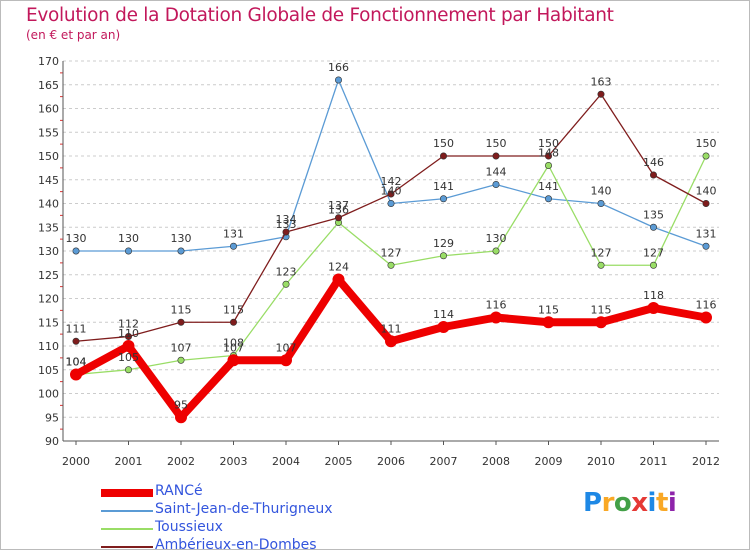 This screenshot has height=557, width=750. Describe the element at coordinates (76, 362) in the screenshot. I see `data-label: 104` at that location.